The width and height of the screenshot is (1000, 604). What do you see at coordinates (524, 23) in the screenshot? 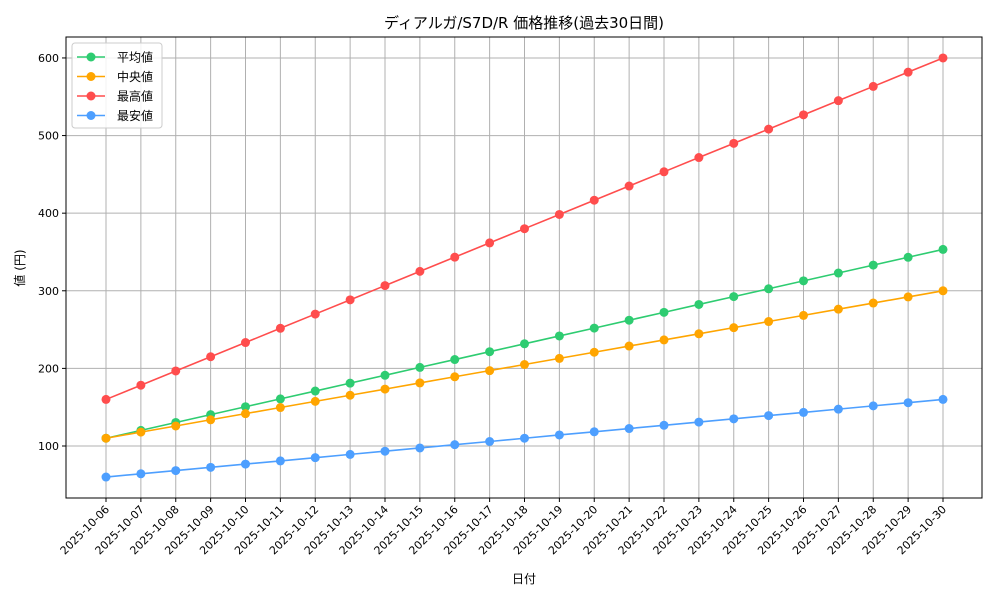
I see `chart-title: ディアルガ/S7D/R 価格推移(過去30日間)` at bounding box center [524, 23].